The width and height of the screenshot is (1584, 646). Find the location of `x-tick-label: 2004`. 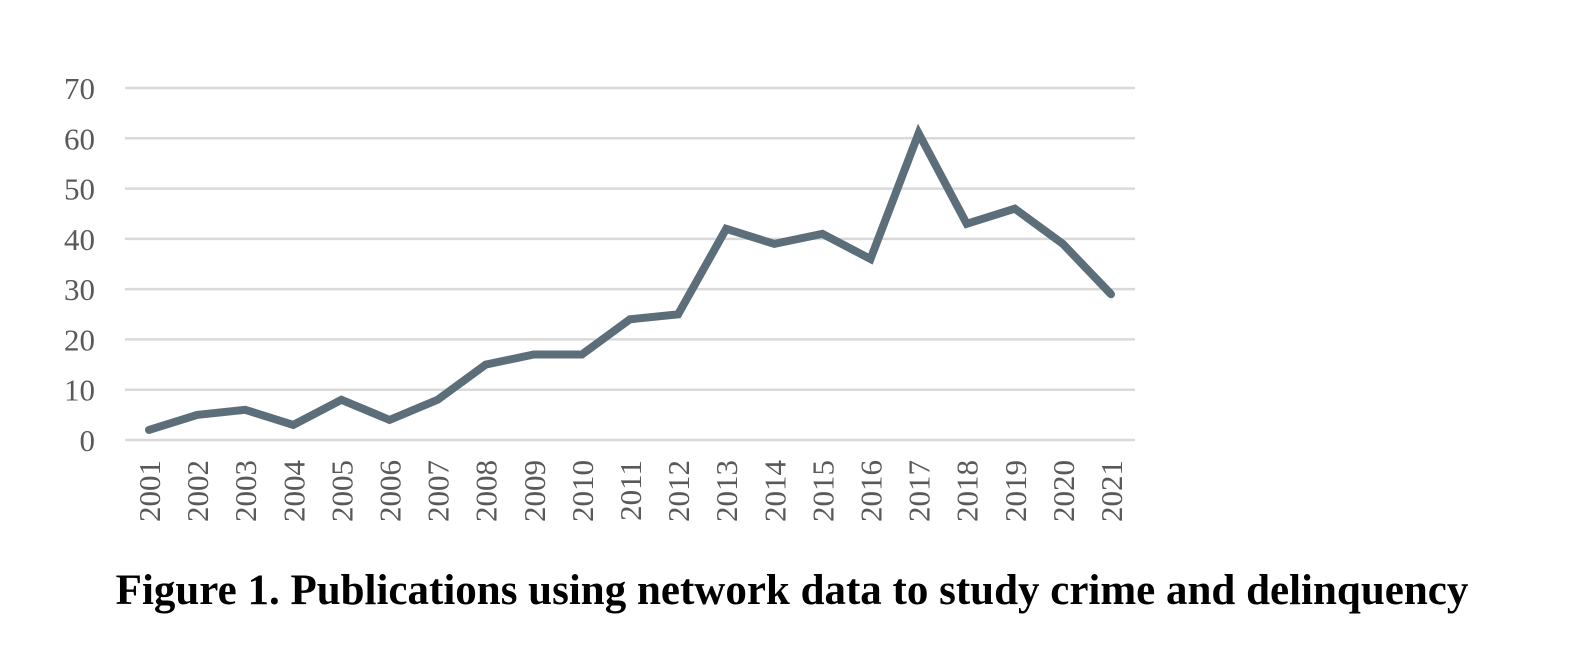

x-tick-label: 2004 is located at coordinates (293, 491).